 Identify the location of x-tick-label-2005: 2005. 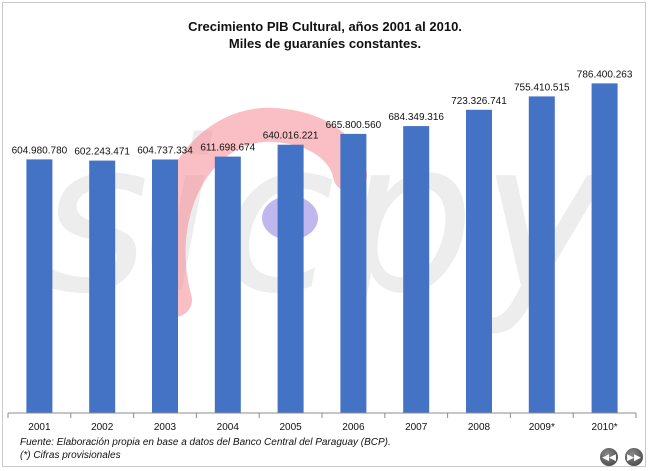
(290, 427).